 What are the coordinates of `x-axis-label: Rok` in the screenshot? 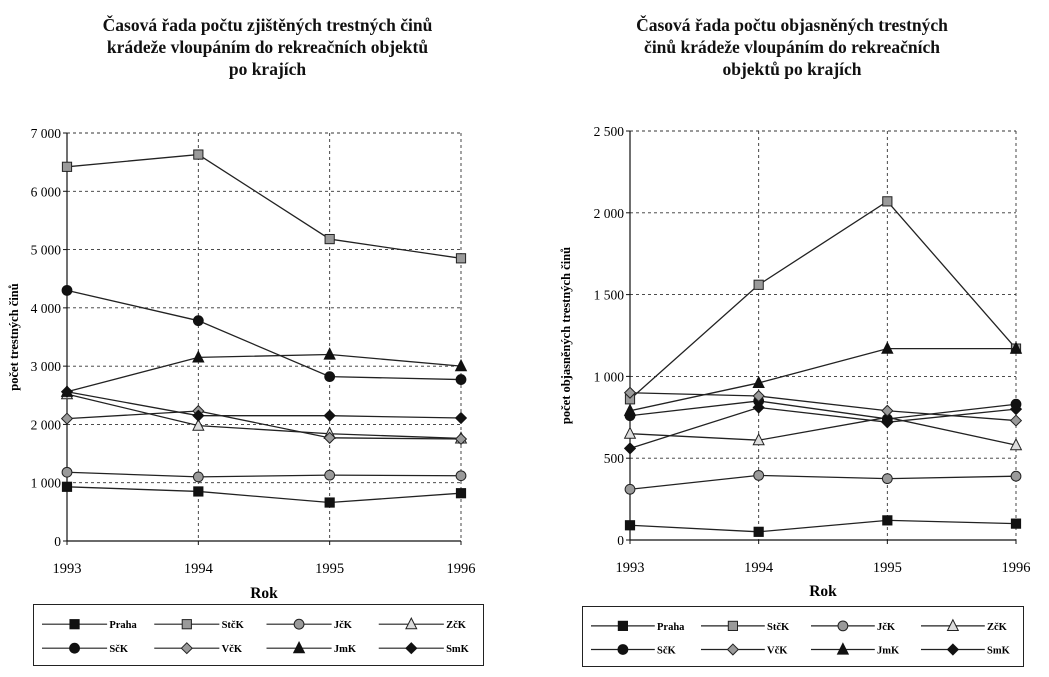 It's located at (823, 591).